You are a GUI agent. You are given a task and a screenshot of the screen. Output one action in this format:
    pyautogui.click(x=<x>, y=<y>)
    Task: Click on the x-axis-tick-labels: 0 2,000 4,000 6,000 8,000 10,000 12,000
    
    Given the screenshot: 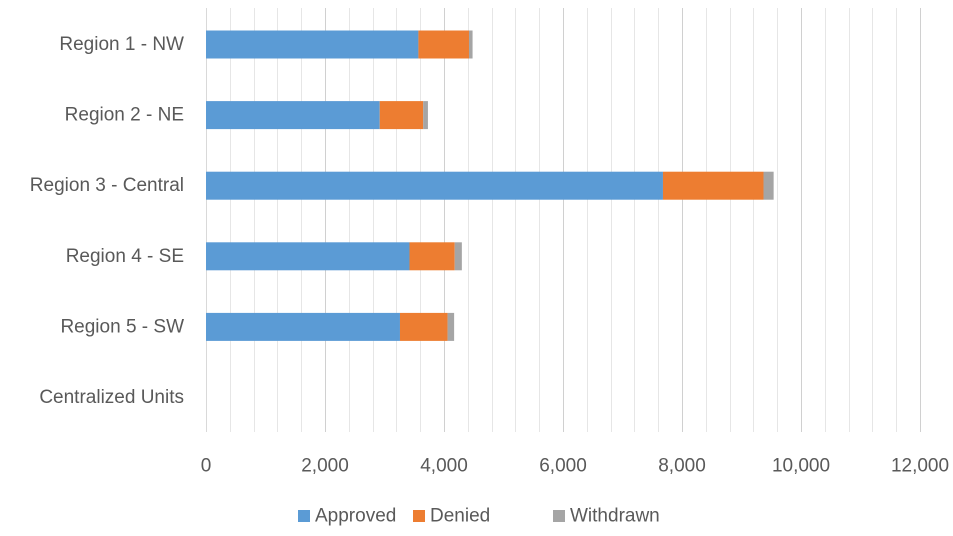 What is the action you would take?
    pyautogui.click(x=575, y=466)
    